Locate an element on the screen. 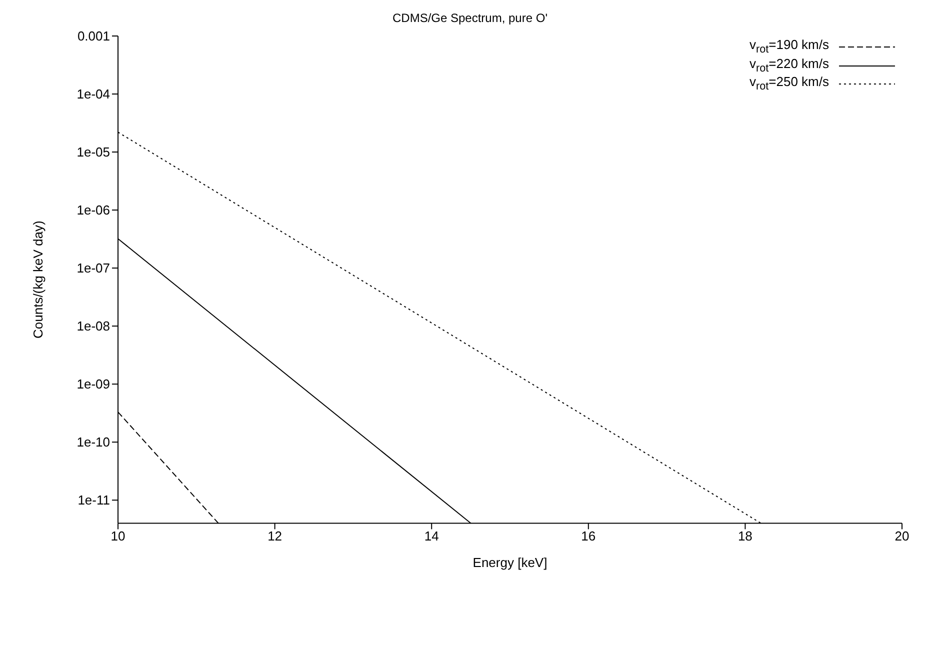  y-tick-label: 1e-11 is located at coordinates (94, 500).